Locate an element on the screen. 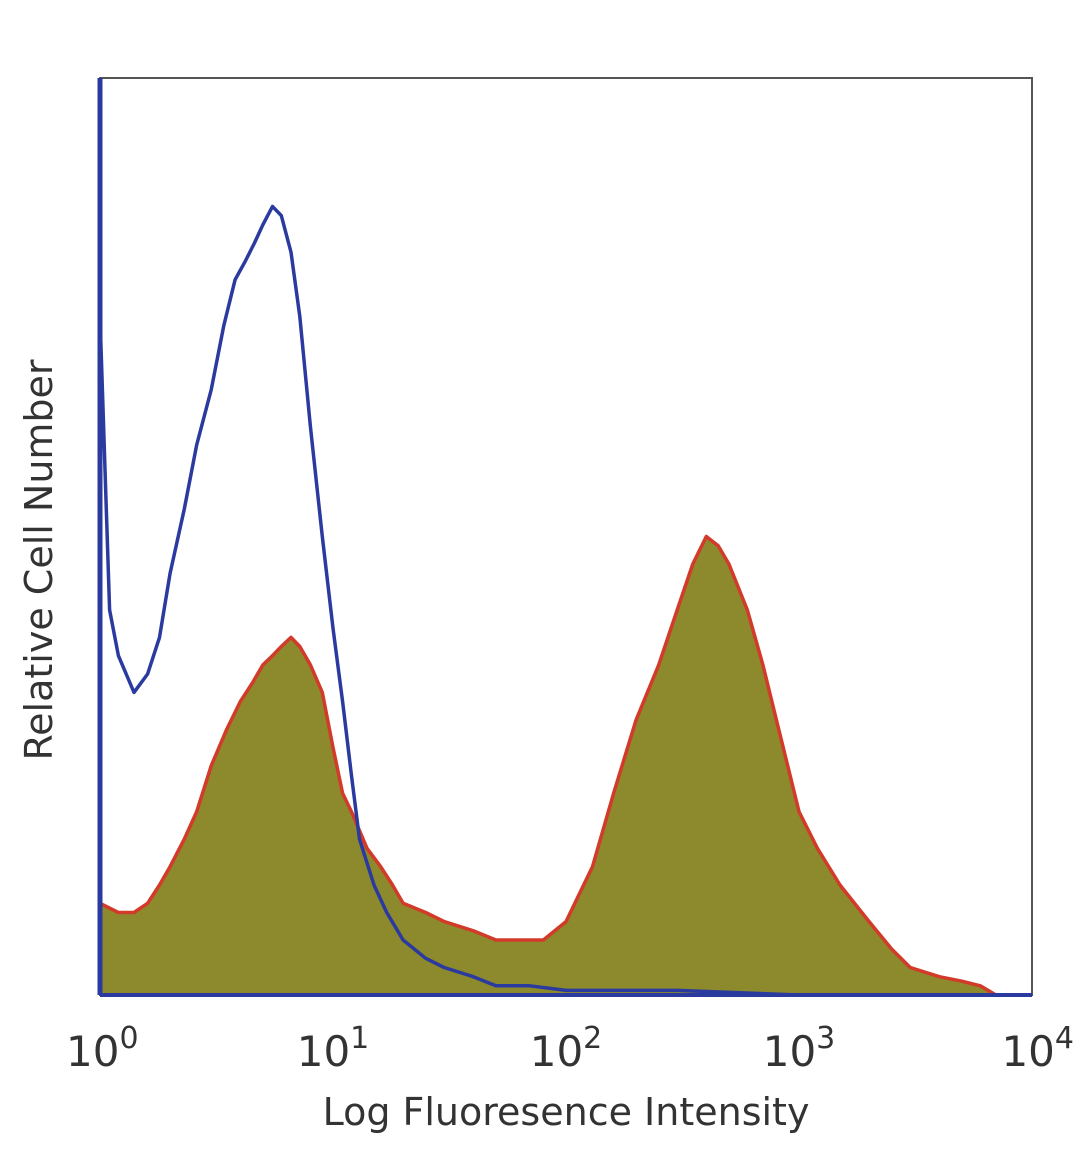 This screenshot has height=1169, width=1080. x-tick-label: 10¹ is located at coordinates (333, 1048).